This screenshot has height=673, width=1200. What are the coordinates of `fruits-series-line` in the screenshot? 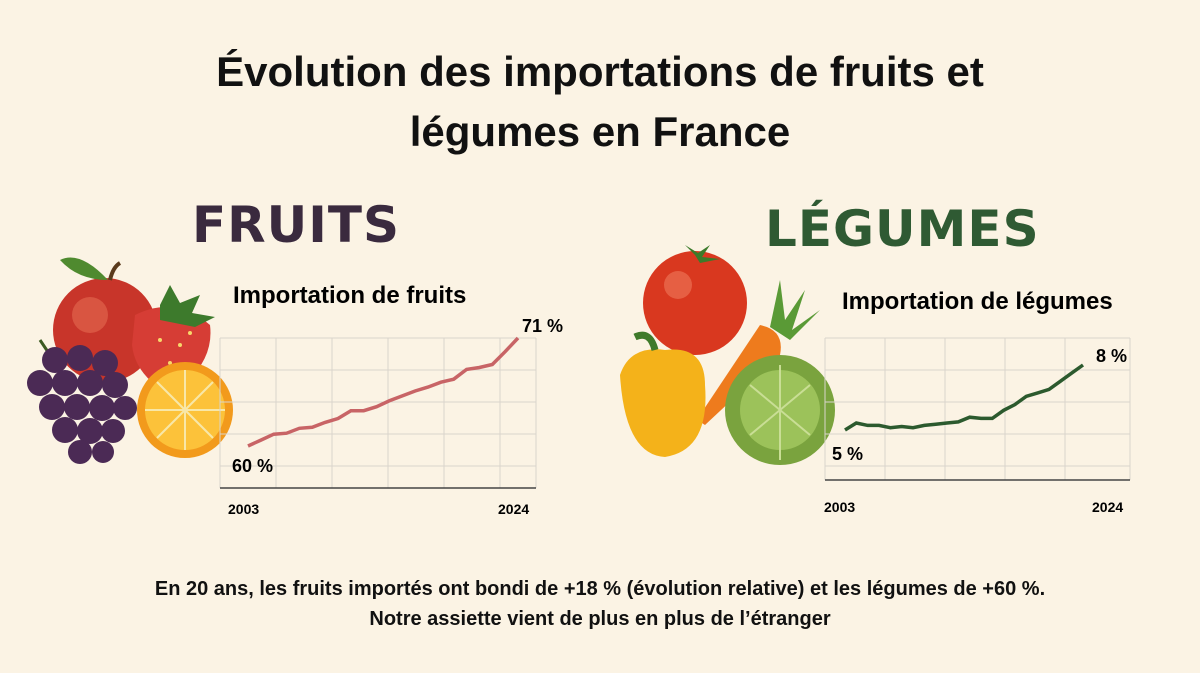 It's located at (383, 392).